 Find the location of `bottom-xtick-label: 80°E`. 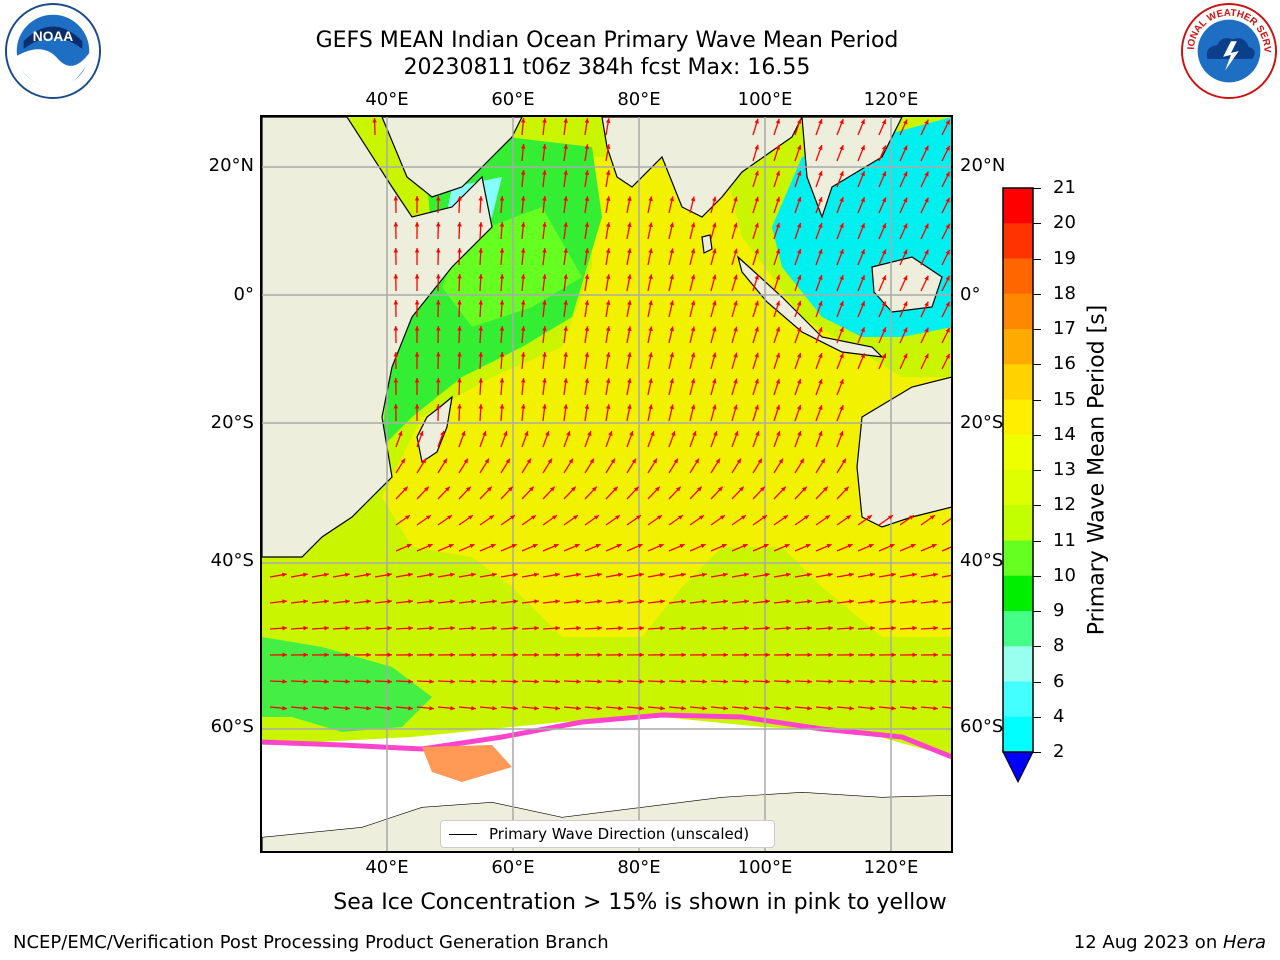

bottom-xtick-label: 80°E is located at coordinates (639, 867).